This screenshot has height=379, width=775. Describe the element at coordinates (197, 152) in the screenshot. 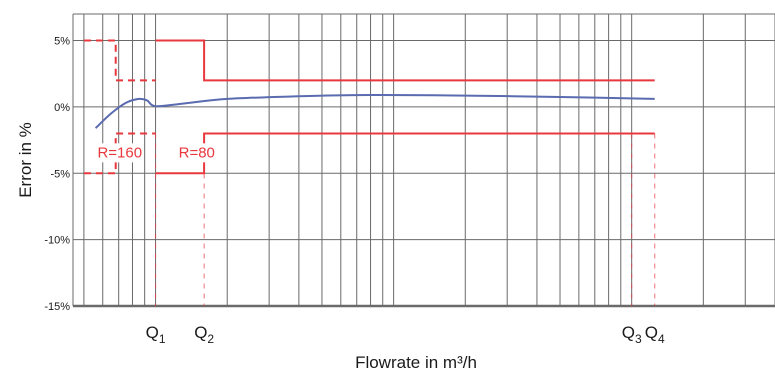

I see `r-annotation: R=80` at that location.